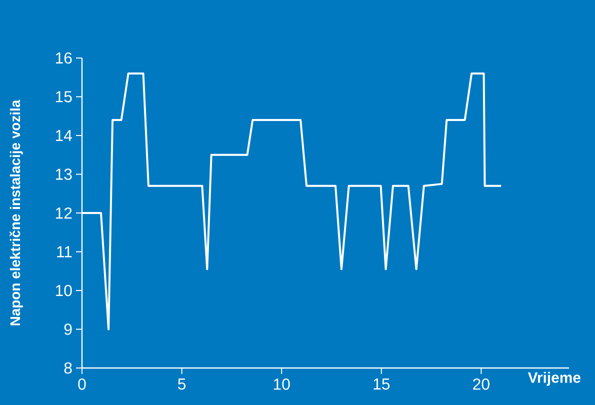 This screenshot has height=405, width=595. What do you see at coordinates (64, 174) in the screenshot?
I see `y-tick-label: 13` at bounding box center [64, 174].